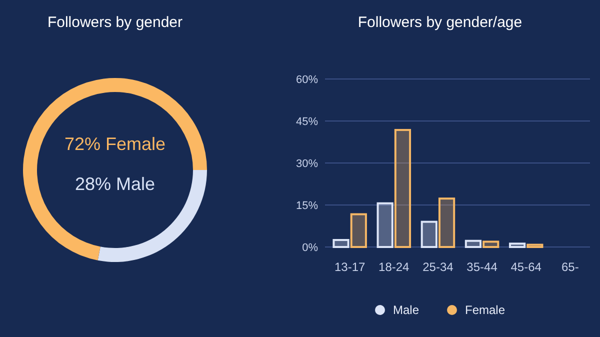 The width and height of the screenshot is (600, 337). I want to click on x-tick-label: 65-, so click(570, 267).